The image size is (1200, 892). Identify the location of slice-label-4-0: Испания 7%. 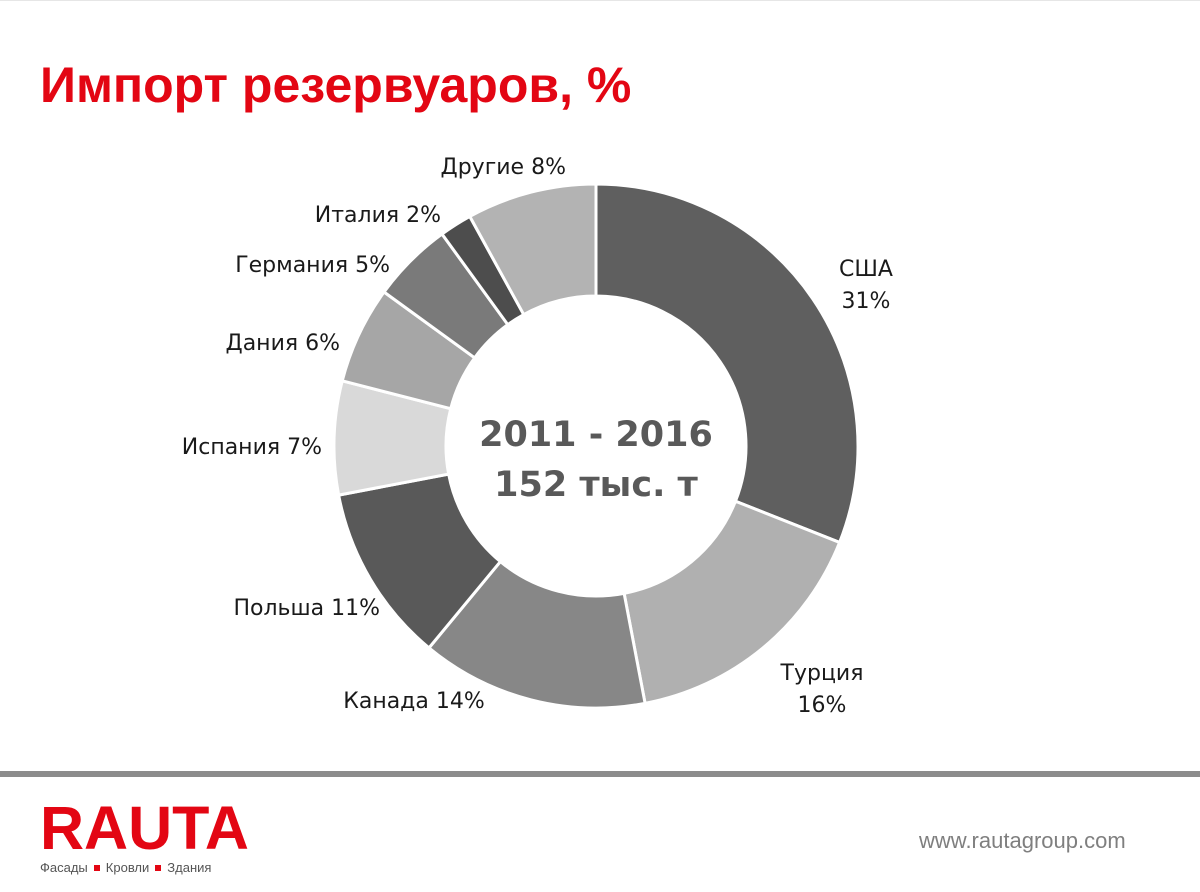
(252, 447).